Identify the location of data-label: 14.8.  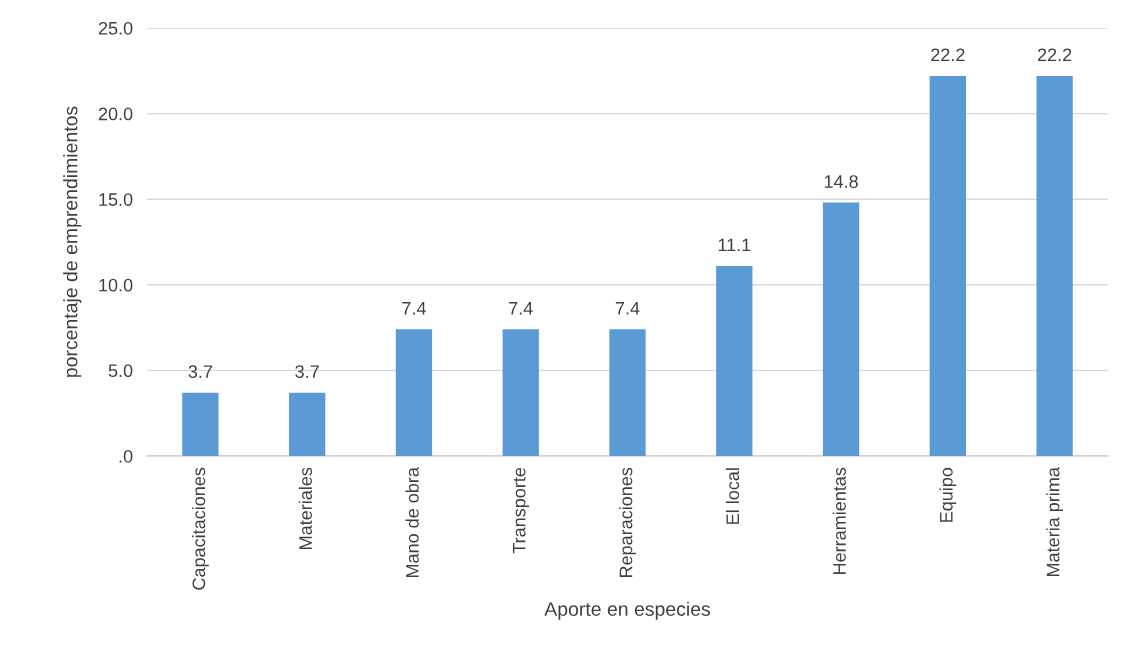
(841, 181).